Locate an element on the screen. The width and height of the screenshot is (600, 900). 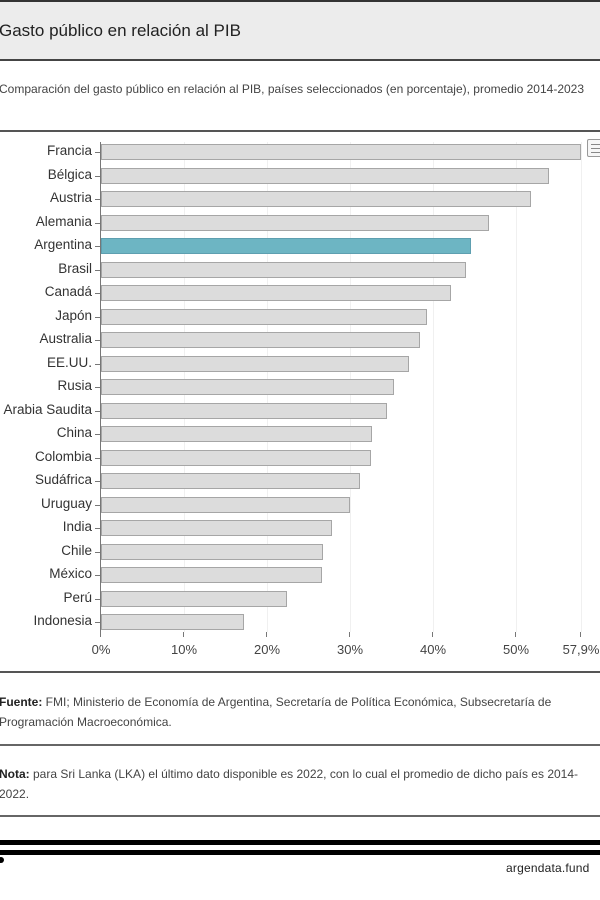
bar-china is located at coordinates (236, 434).